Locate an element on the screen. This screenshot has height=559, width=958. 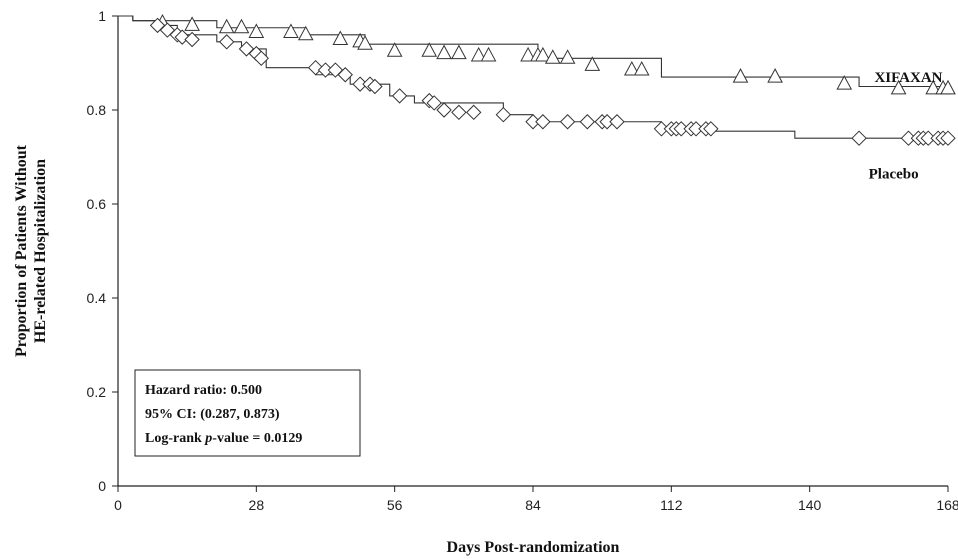
series-label-xifaxan: XIFAXAN is located at coordinates (908, 78).